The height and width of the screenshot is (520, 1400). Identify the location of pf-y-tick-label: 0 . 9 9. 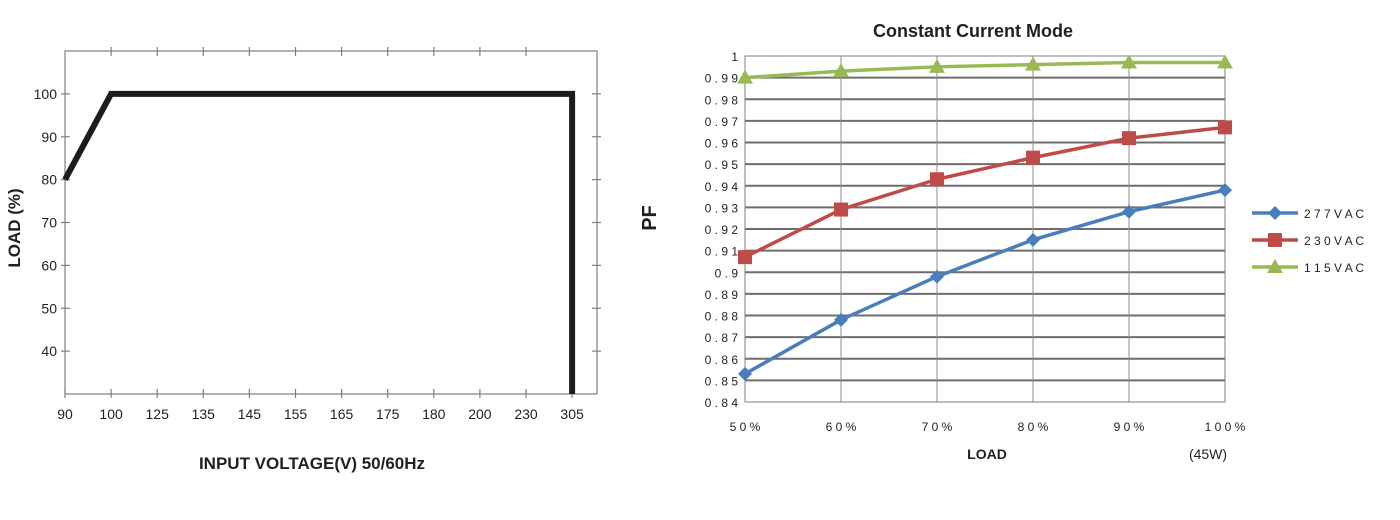
(722, 79).